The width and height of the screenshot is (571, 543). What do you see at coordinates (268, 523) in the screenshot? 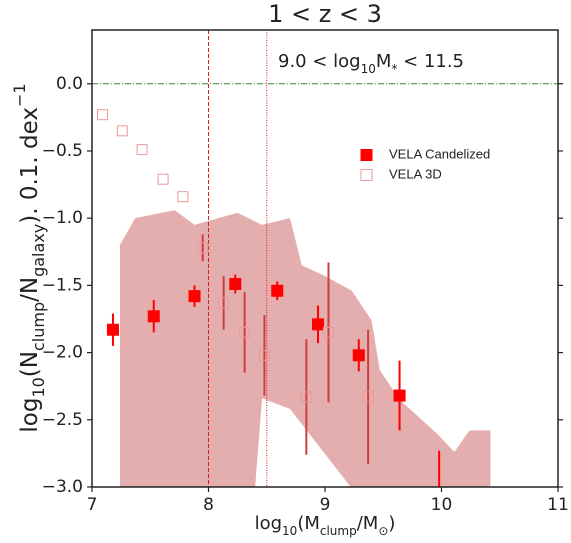
I see `x-axis-label-part: log` at bounding box center [268, 523].